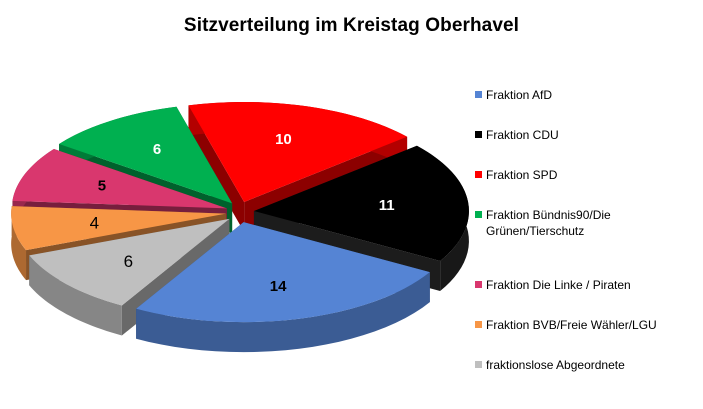 The height and width of the screenshot is (409, 703). What do you see at coordinates (283, 139) in the screenshot?
I see `pie-data-label: 10` at bounding box center [283, 139].